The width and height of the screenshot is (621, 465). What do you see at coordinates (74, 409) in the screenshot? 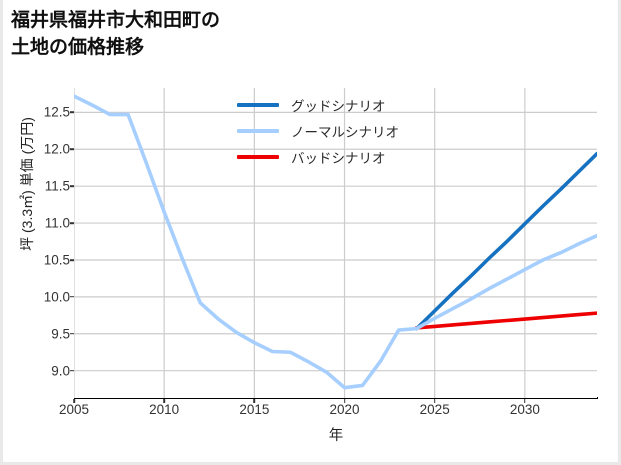
I see `x-tick-label: 2005` at bounding box center [74, 409].